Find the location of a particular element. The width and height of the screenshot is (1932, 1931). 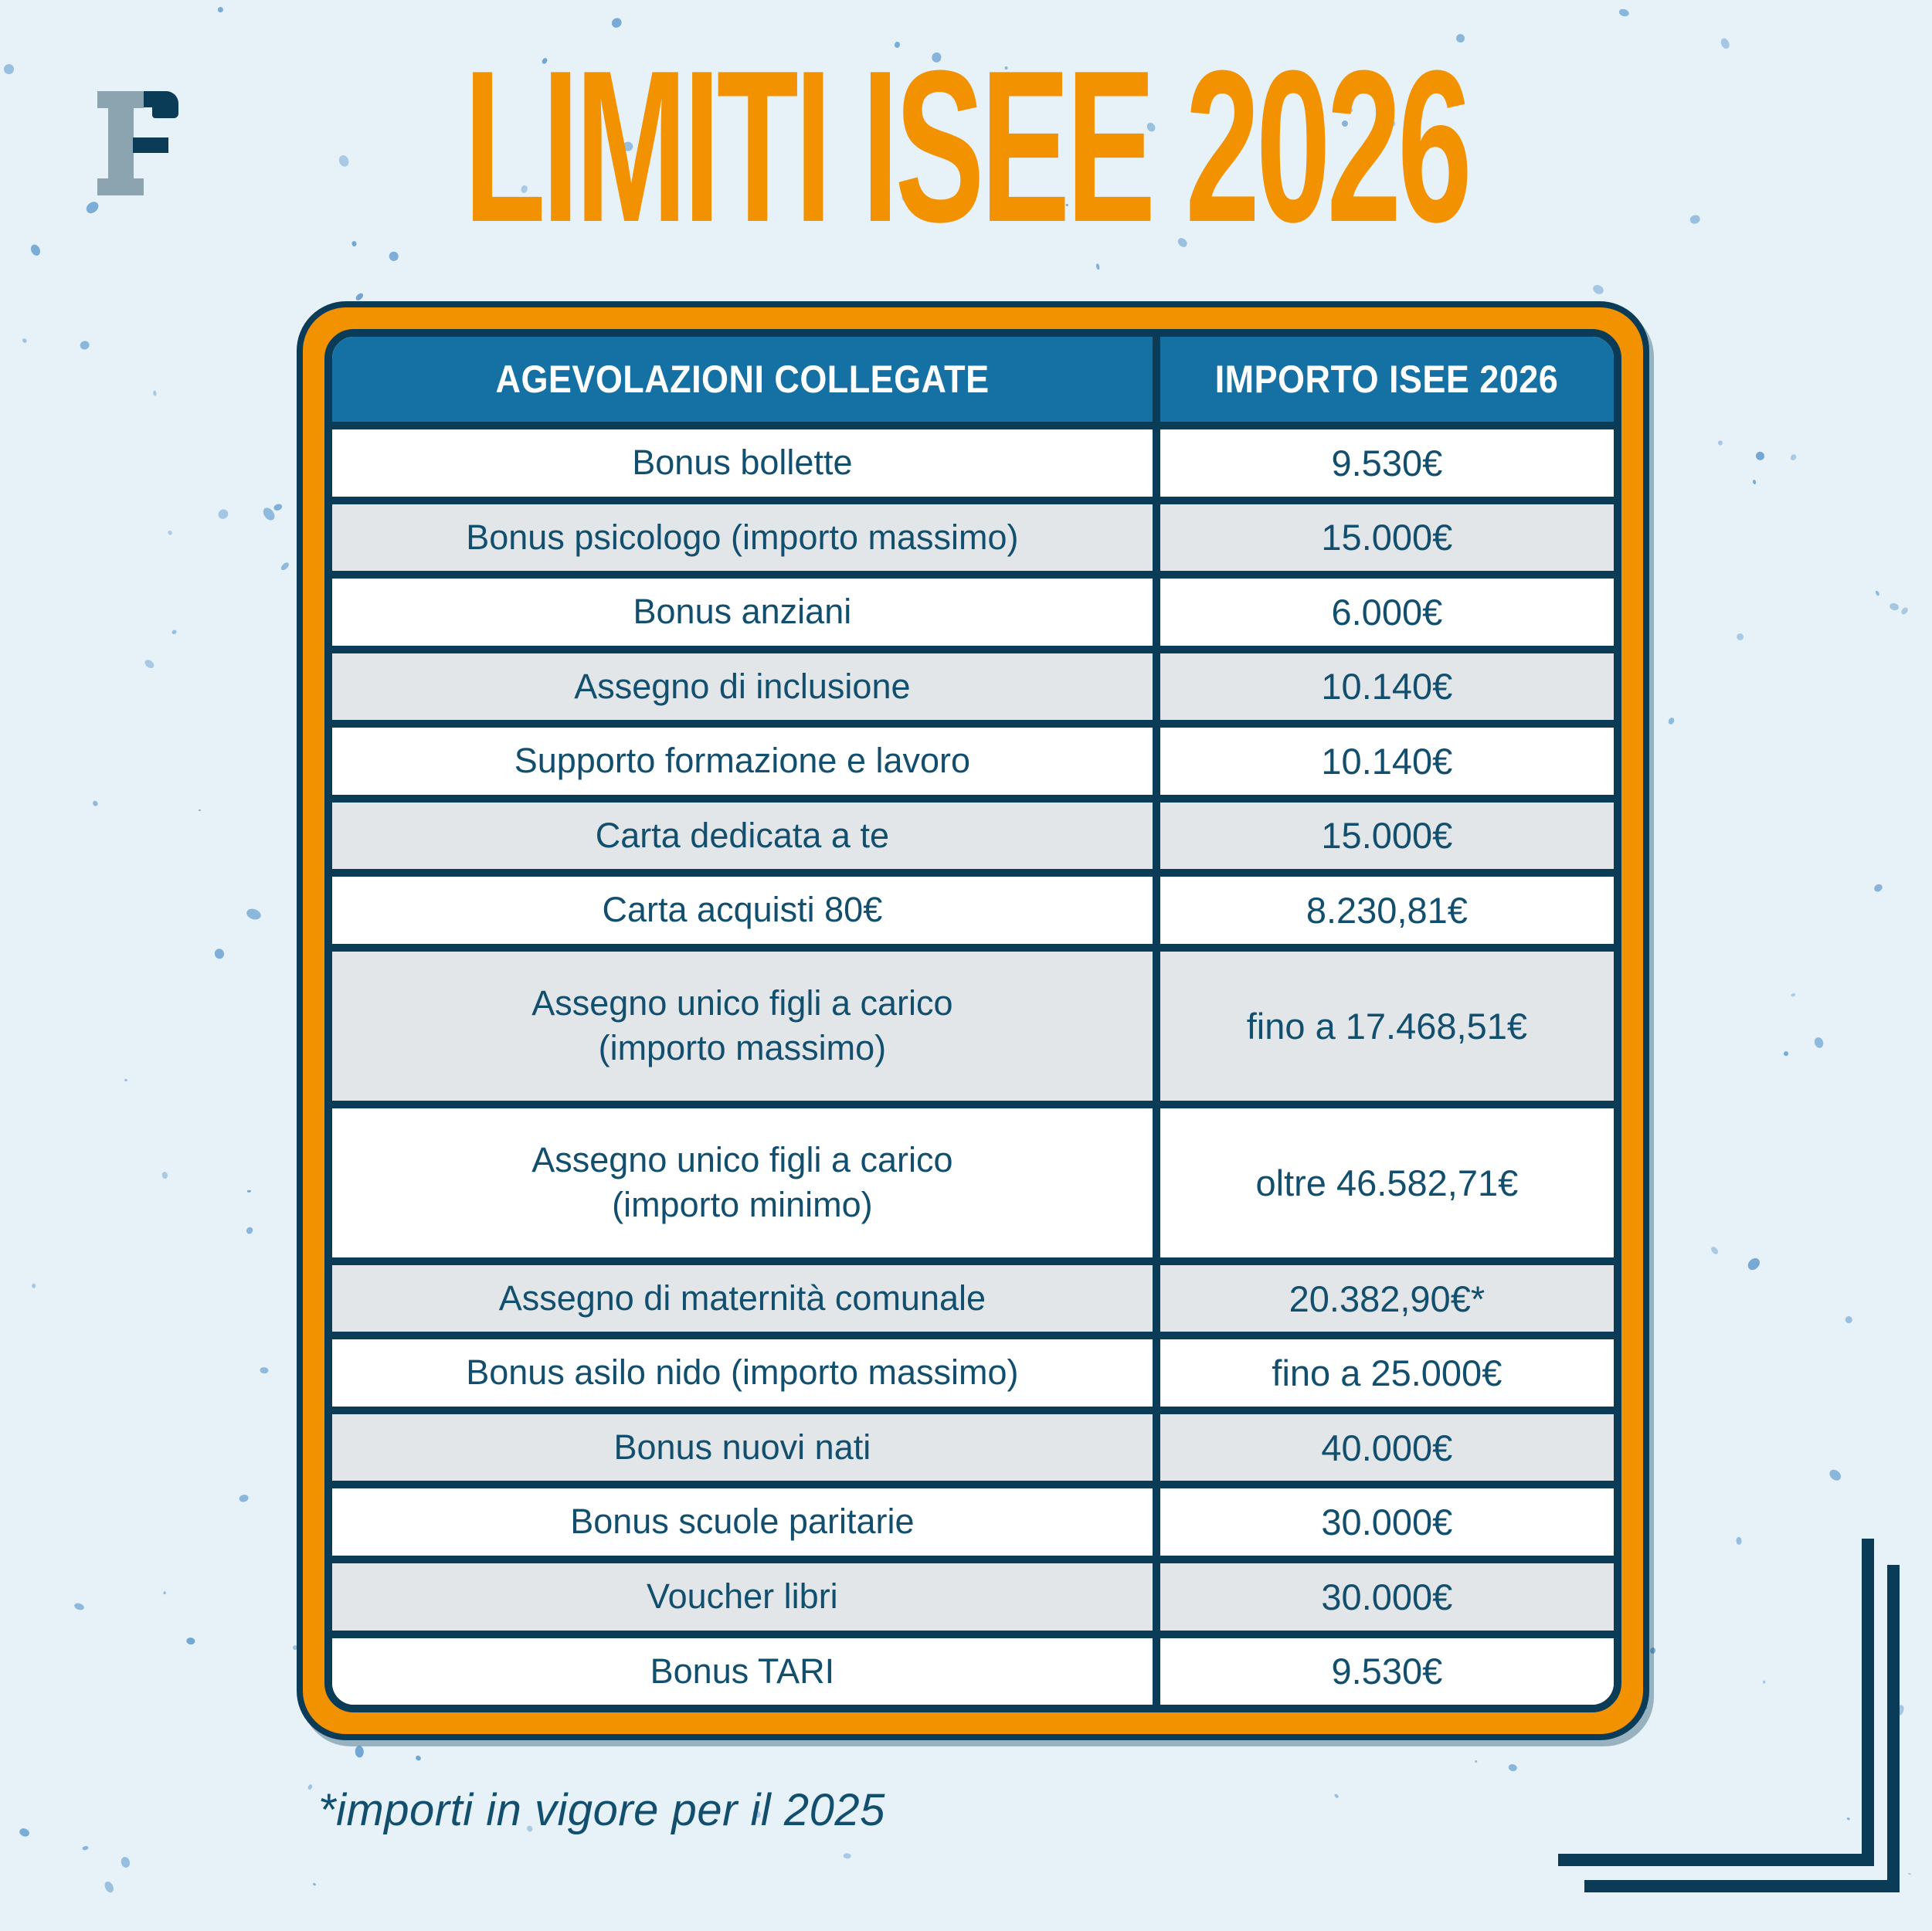

footnote: *importi in vigore per il 2025 is located at coordinates (602, 1810).